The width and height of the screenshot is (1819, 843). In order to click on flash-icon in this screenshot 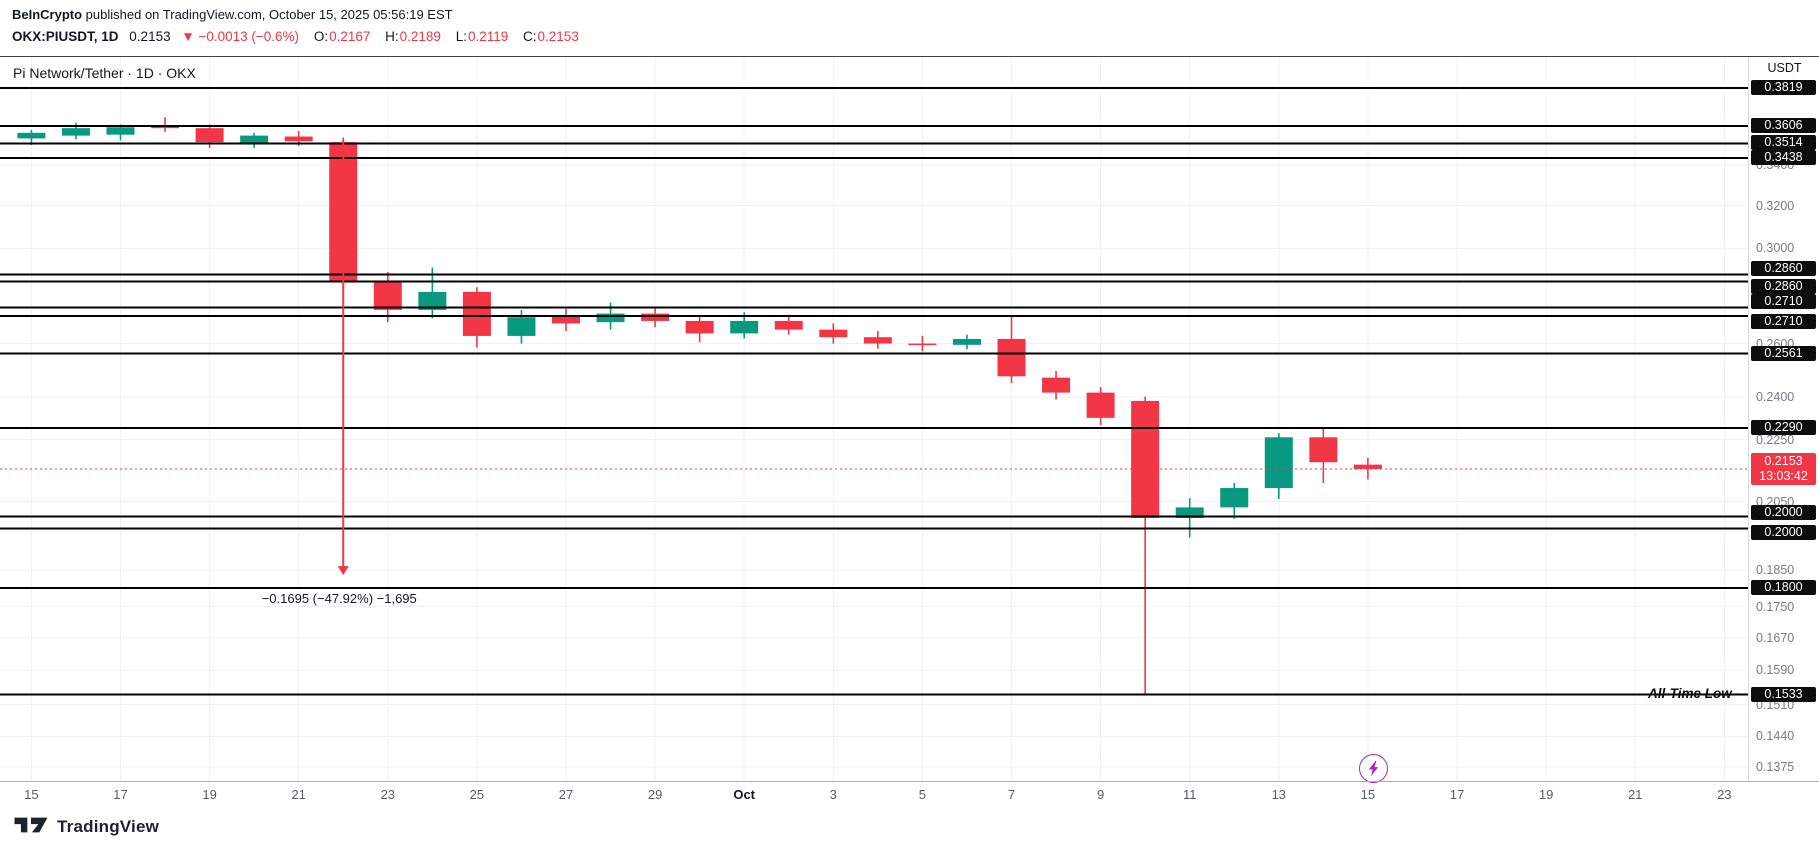, I will do `click(1373, 768)`.